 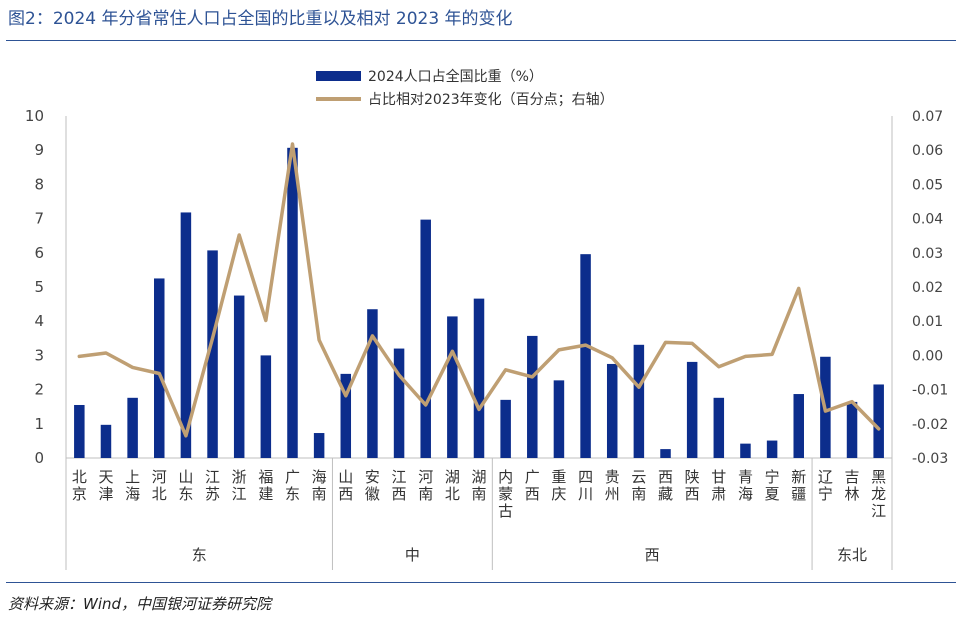 I want to click on left-axis-ticks: 0 1 2 3 4 5 6 7 8 9 10, so click(x=34, y=287).